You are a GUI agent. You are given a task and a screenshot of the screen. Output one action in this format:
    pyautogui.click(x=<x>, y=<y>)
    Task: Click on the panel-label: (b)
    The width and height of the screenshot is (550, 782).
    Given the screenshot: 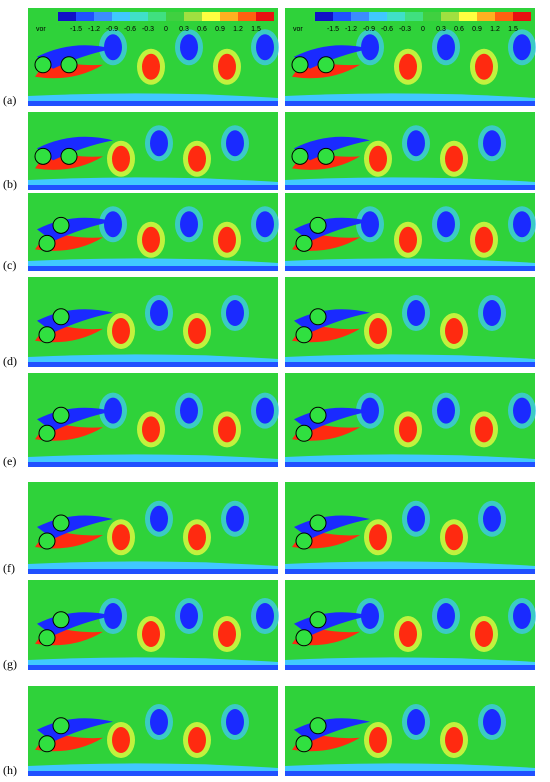 What is the action you would take?
    pyautogui.click(x=10, y=184)
    